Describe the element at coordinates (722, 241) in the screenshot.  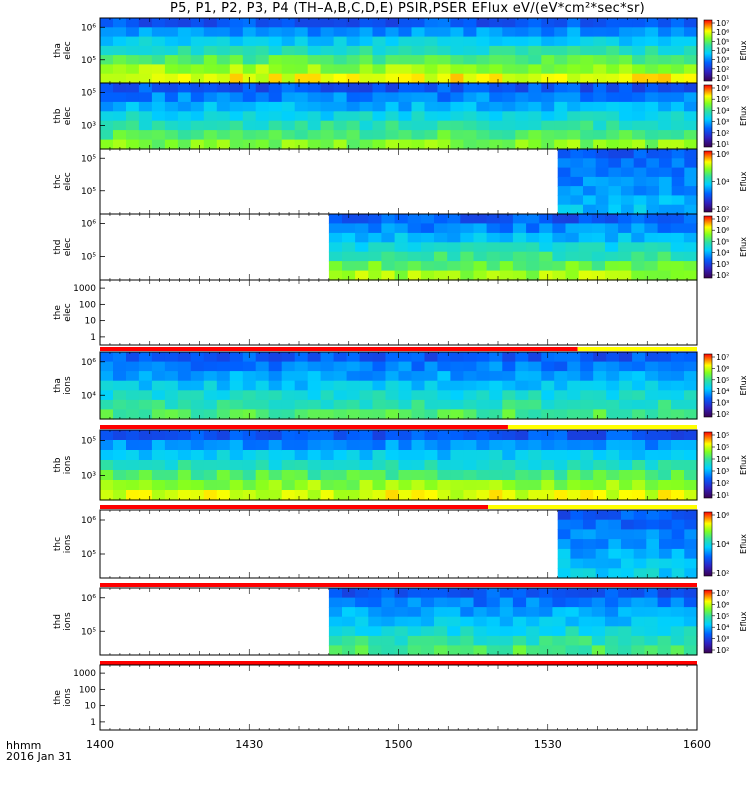
I see `colorbar-tick-label: 10⁵` at that location.